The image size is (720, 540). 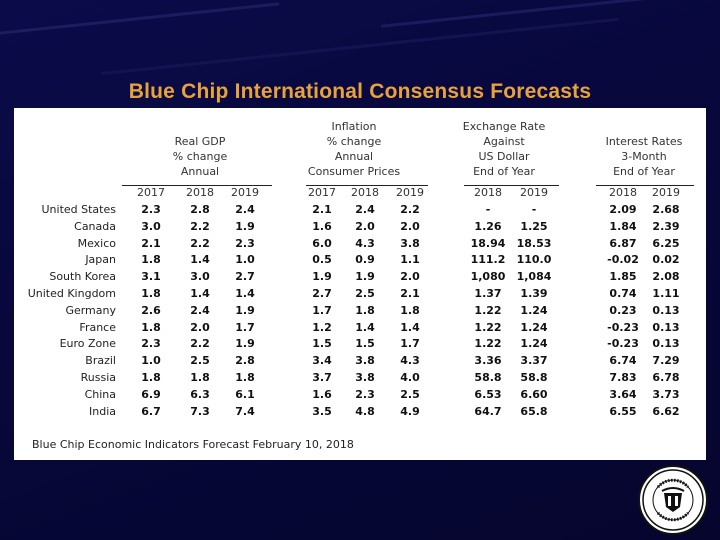 What do you see at coordinates (666, 277) in the screenshot?
I see `table-cell: 2.08` at bounding box center [666, 277].